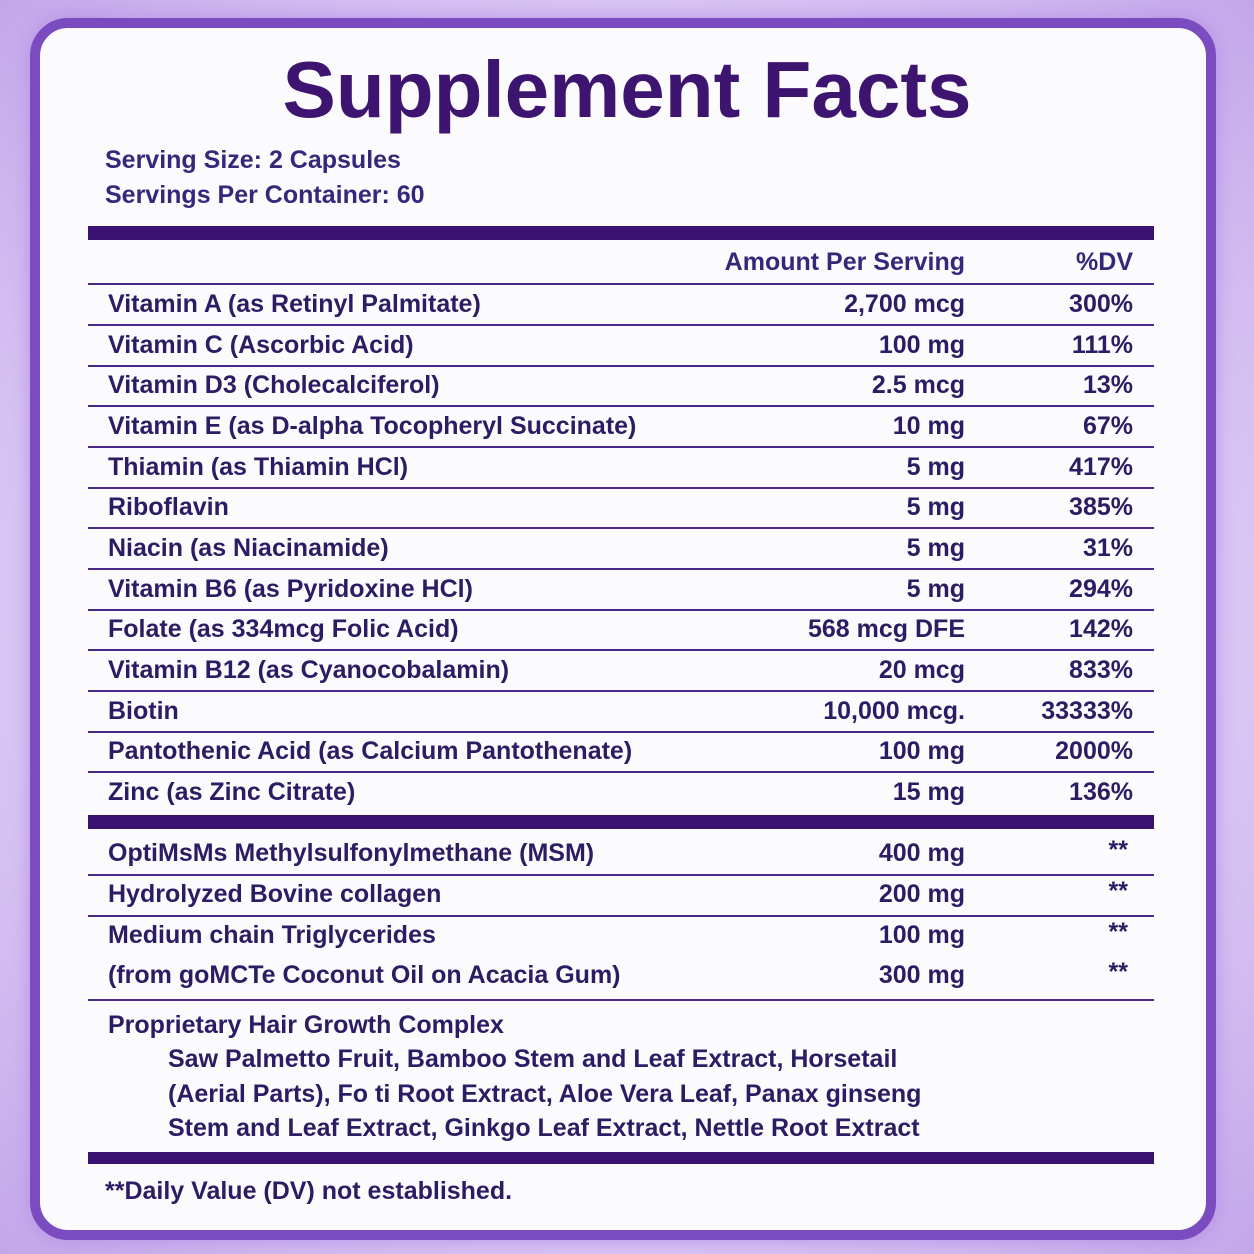 This screenshot has width=1254, height=1254. What do you see at coordinates (918, 385) in the screenshot?
I see `nutrient-amount: 2.5 mcg` at bounding box center [918, 385].